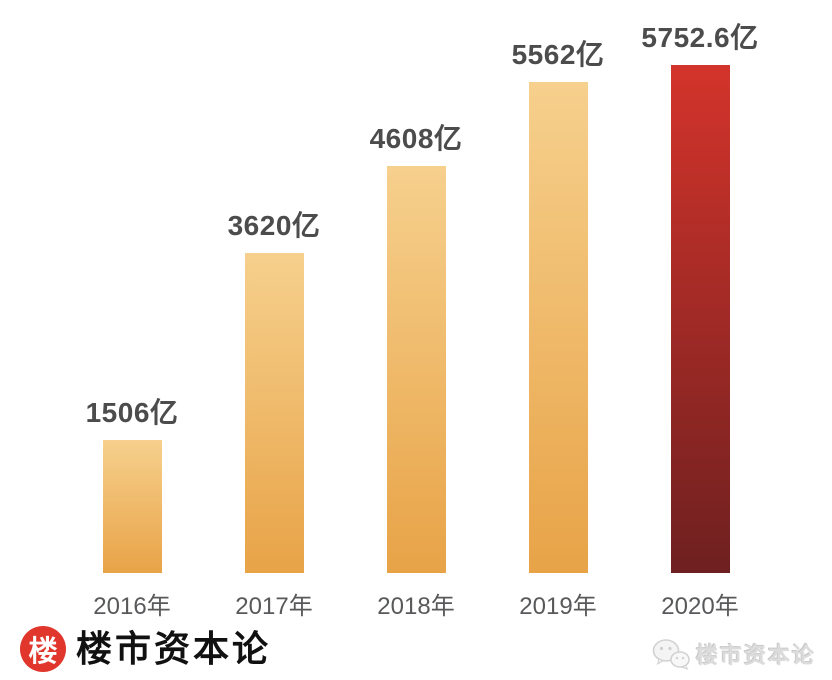 The height and width of the screenshot is (680, 832). I want to click on brand-logo-icon: 楼, so click(43, 649).